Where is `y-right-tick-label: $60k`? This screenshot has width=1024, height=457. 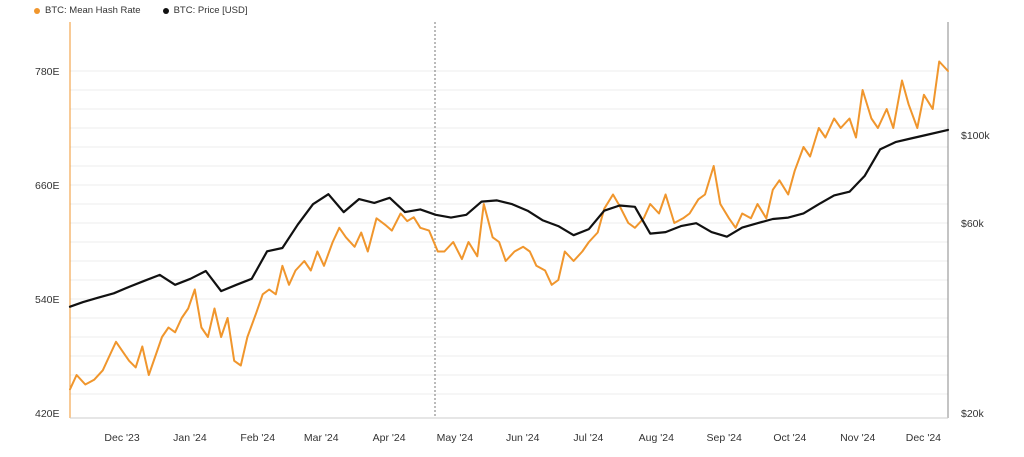 y-right-tick-label: $60k is located at coordinates (973, 224).